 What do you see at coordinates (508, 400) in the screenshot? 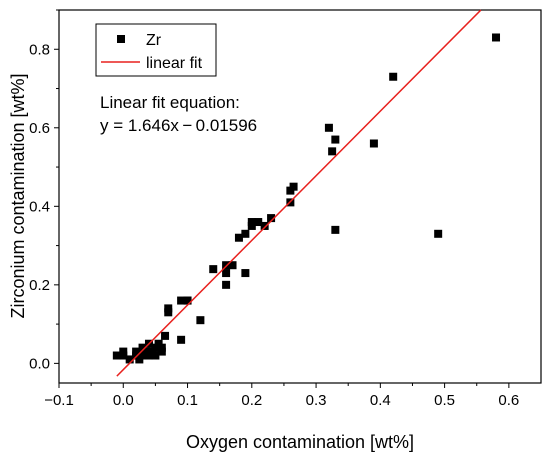
I see `x-tick-label: 0.6` at bounding box center [508, 400].